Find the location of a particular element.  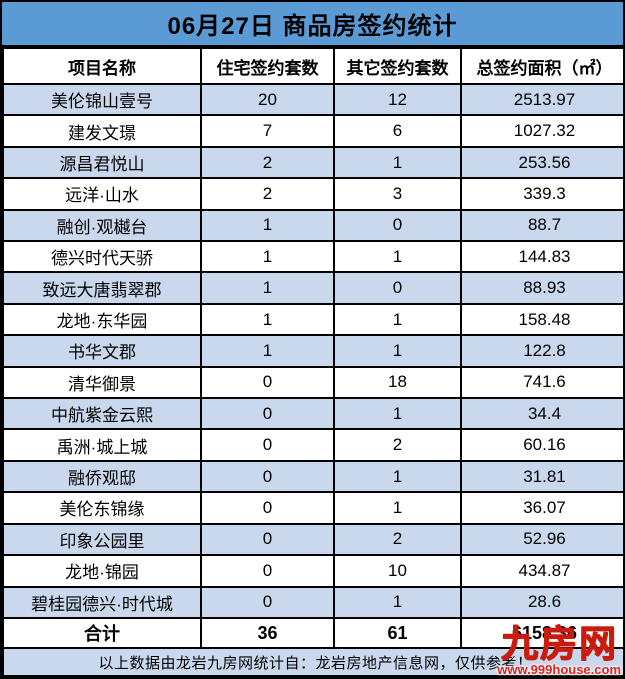

total-area-cell: 144.83 is located at coordinates (541, 257).